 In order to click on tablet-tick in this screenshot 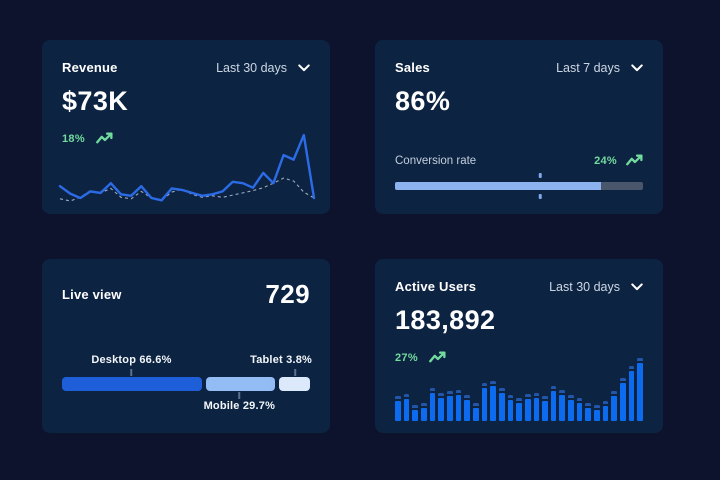, I will do `click(295, 372)`.